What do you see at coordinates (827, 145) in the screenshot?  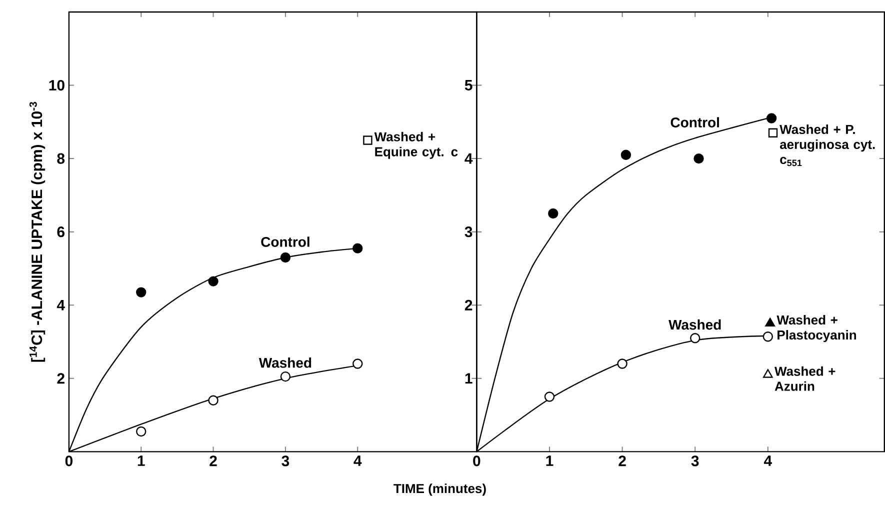 I see `series-label: Washed + P. aeruginosa cyt. c$_{551}$` at bounding box center [827, 145].